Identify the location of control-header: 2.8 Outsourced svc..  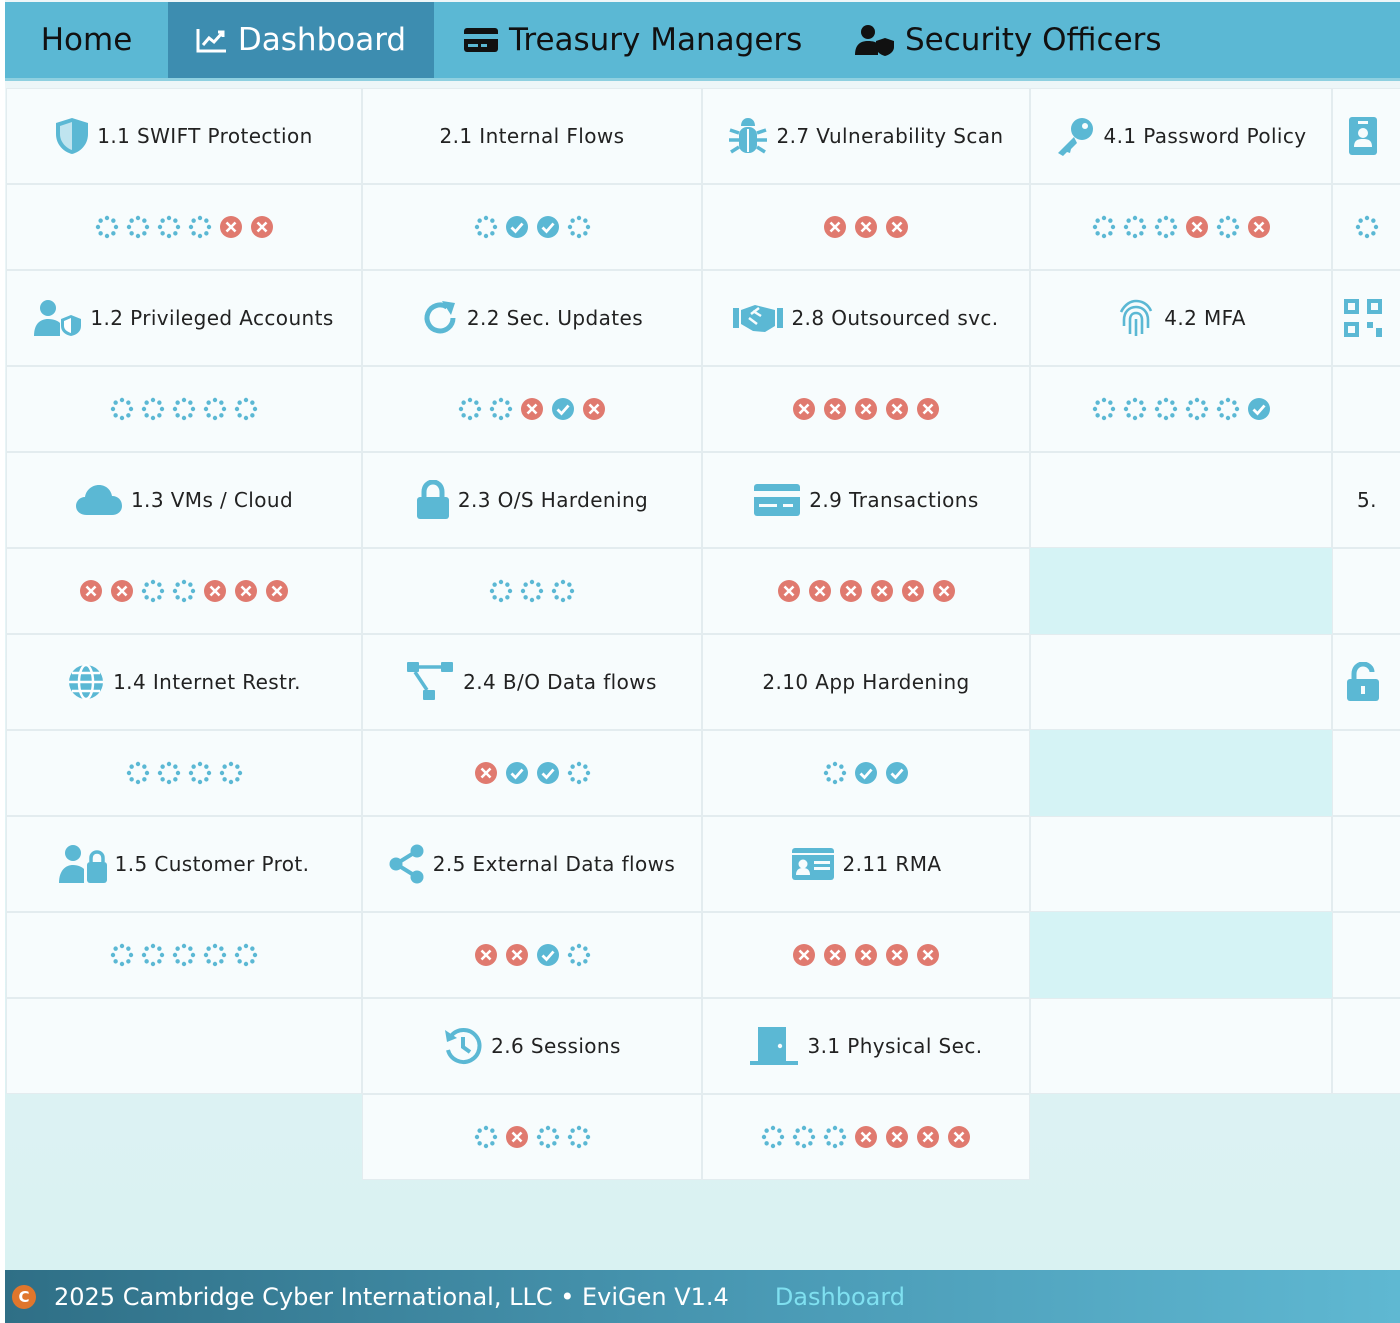
(866, 318).